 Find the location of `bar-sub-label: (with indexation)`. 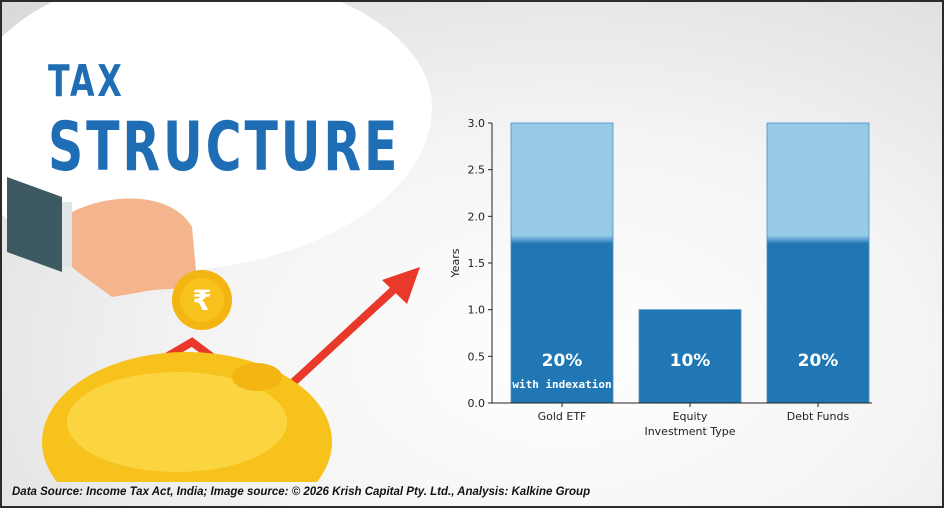

bar-sub-label: (with indexation) is located at coordinates (562, 384).